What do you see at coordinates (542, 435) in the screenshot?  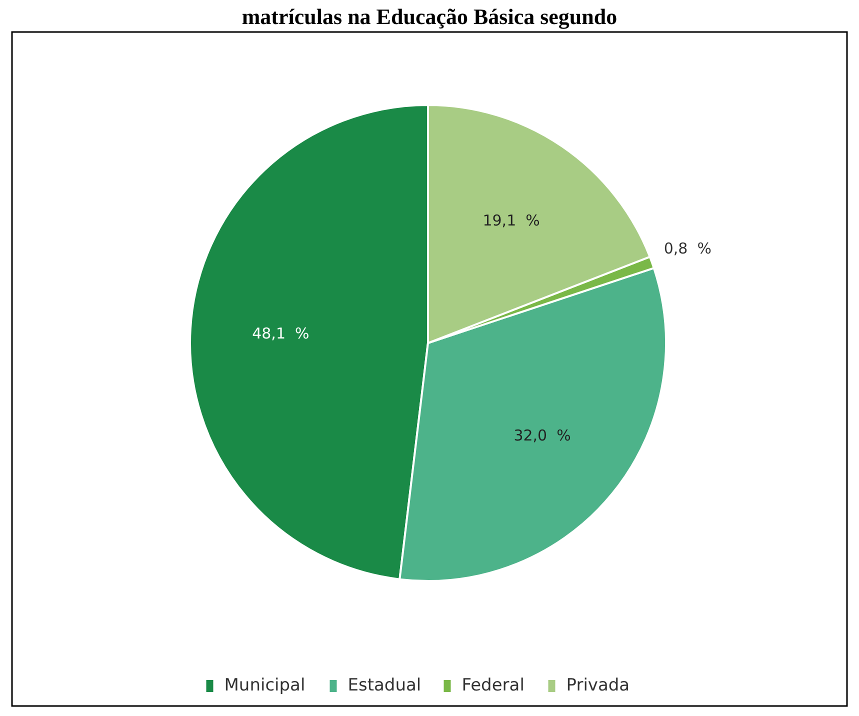 I see `data-label: 32,0 %` at bounding box center [542, 435].